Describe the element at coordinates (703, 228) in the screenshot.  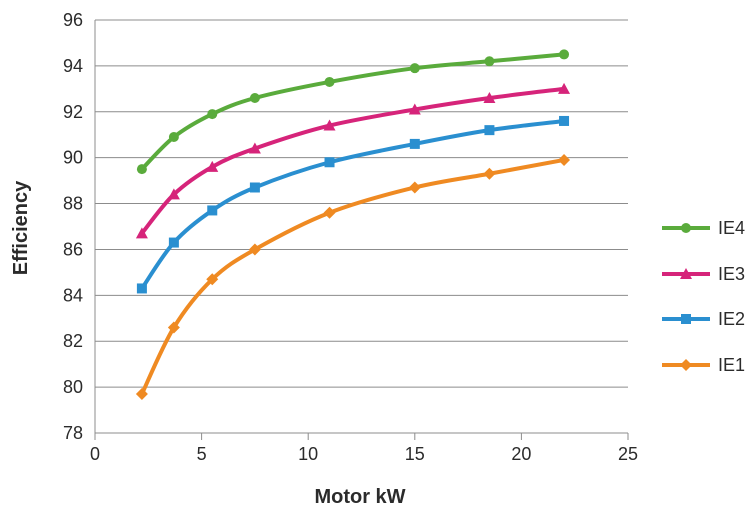
I see `legend-item-ie4: IE4` at that location.